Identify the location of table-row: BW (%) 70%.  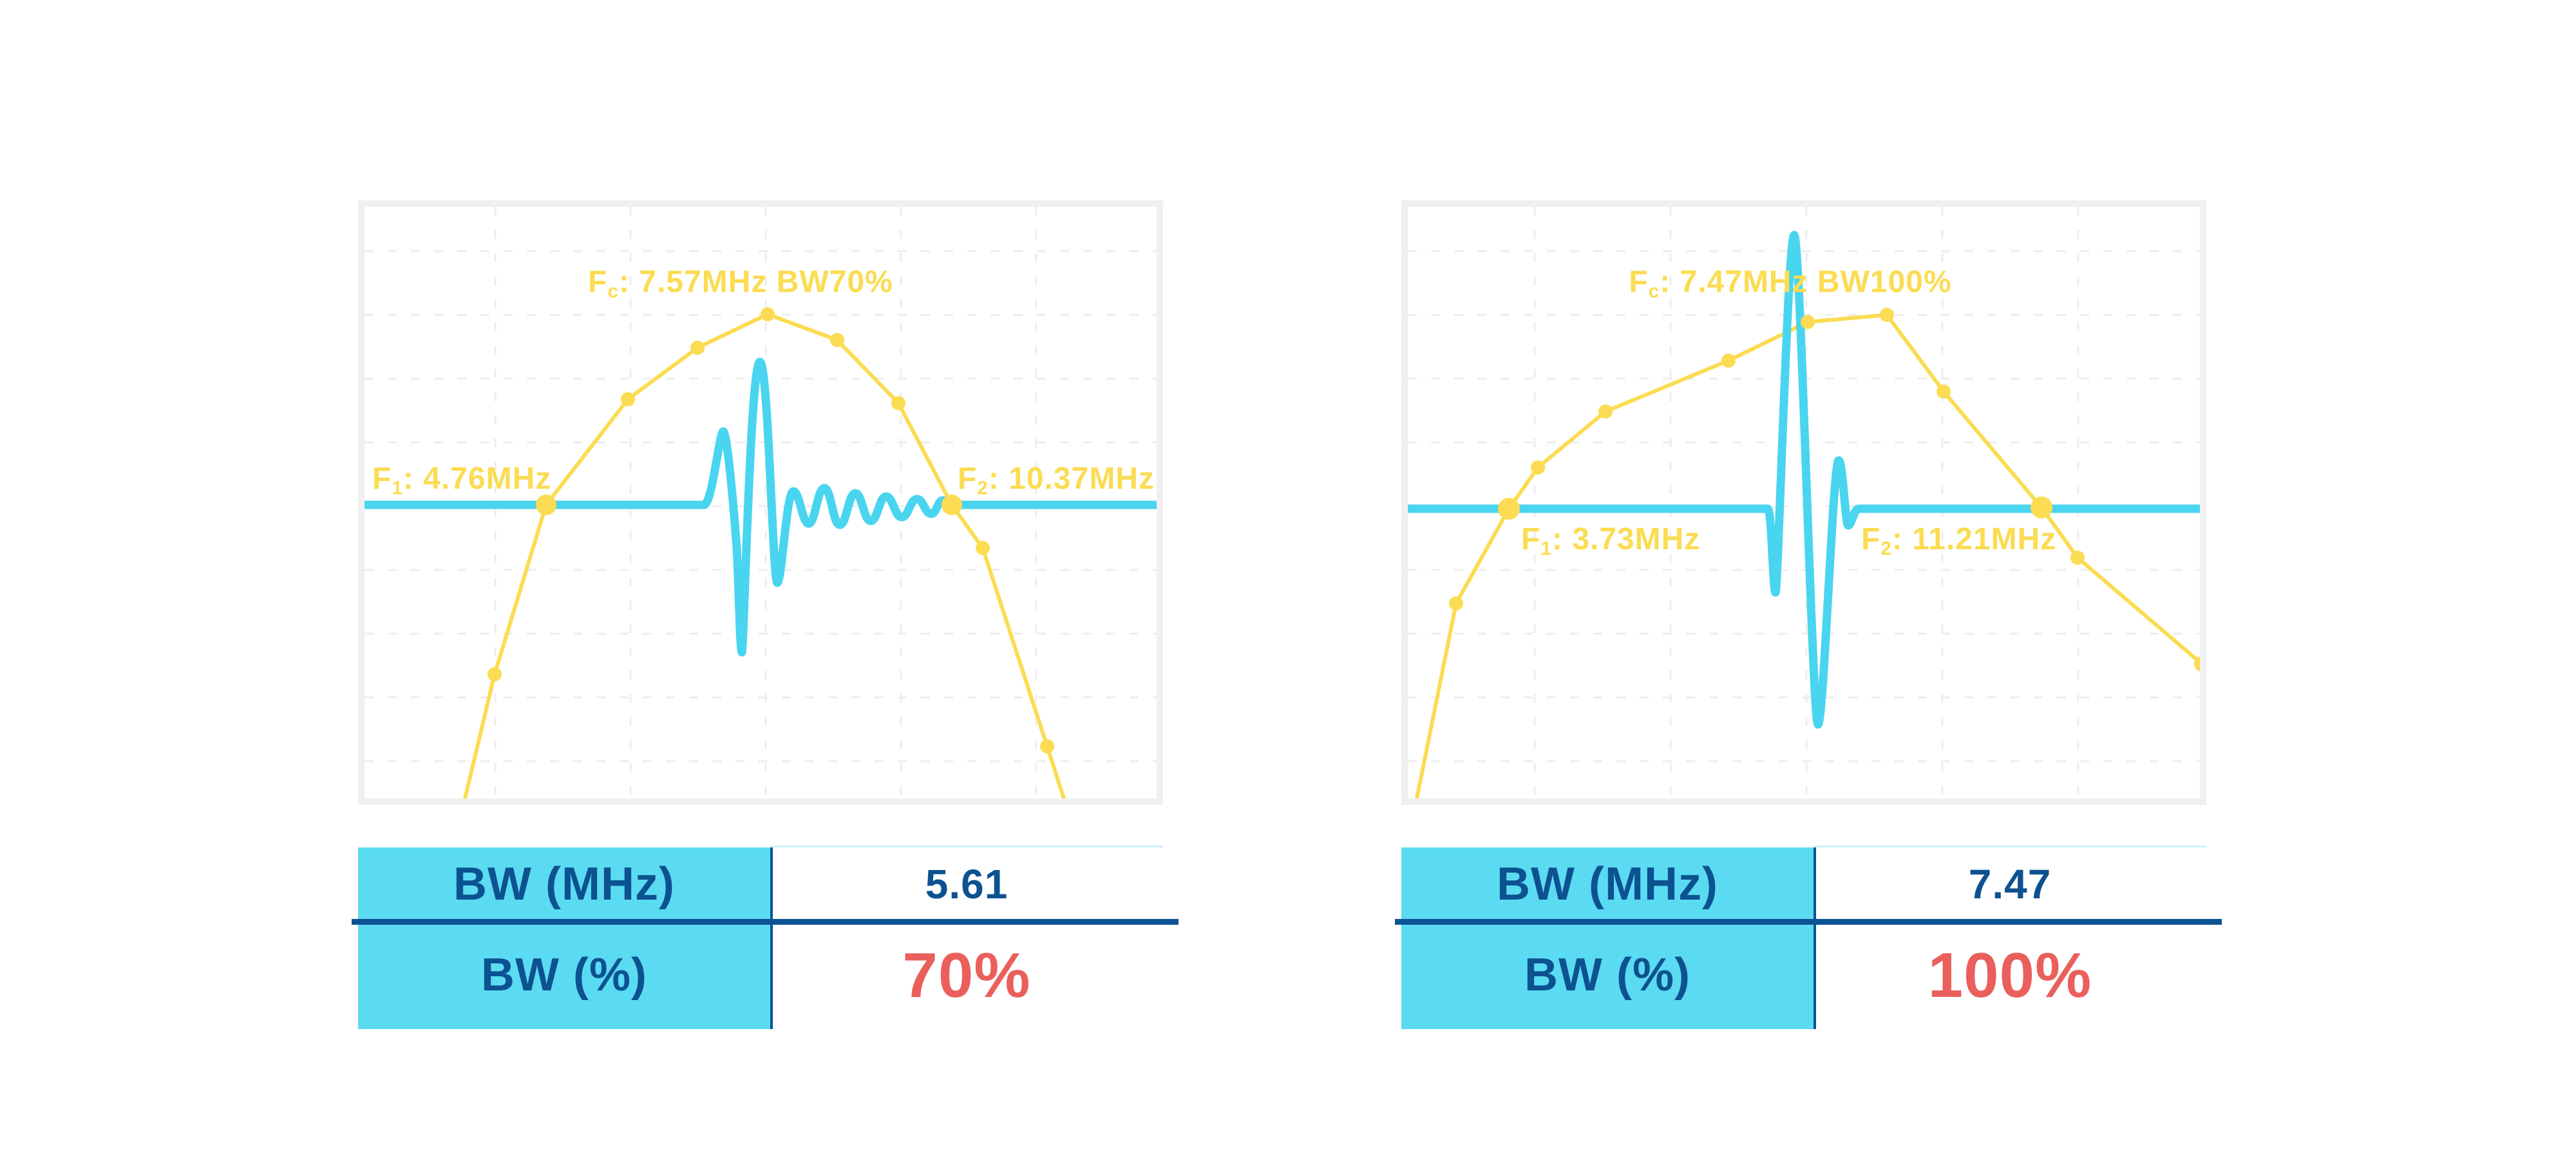
(760, 975).